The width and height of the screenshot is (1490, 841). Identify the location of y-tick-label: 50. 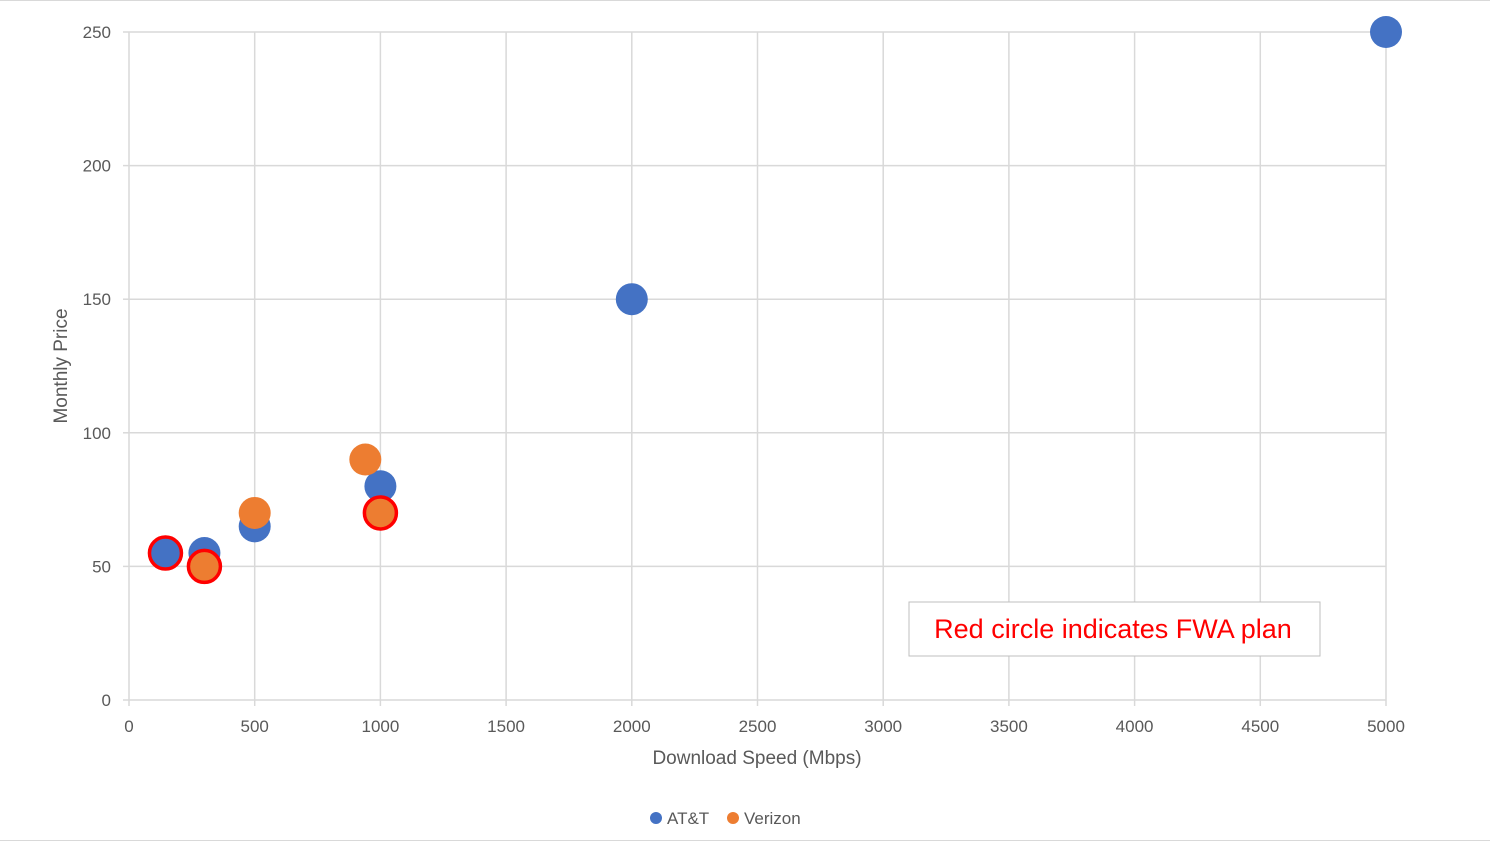
(101, 566).